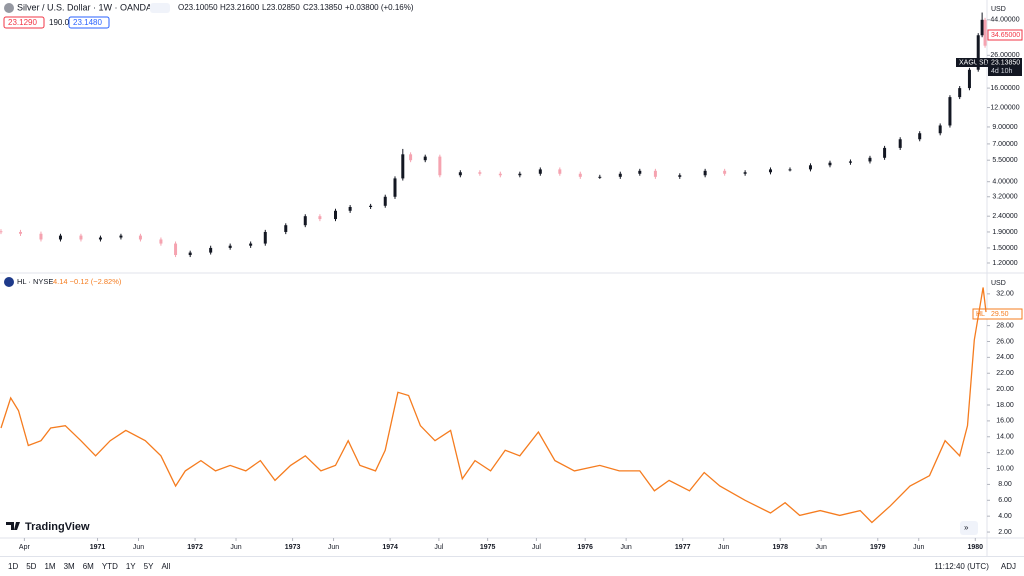 This screenshot has height=576, width=1024. Describe the element at coordinates (25, 547) in the screenshot. I see `x-tick-label: Apr` at that location.